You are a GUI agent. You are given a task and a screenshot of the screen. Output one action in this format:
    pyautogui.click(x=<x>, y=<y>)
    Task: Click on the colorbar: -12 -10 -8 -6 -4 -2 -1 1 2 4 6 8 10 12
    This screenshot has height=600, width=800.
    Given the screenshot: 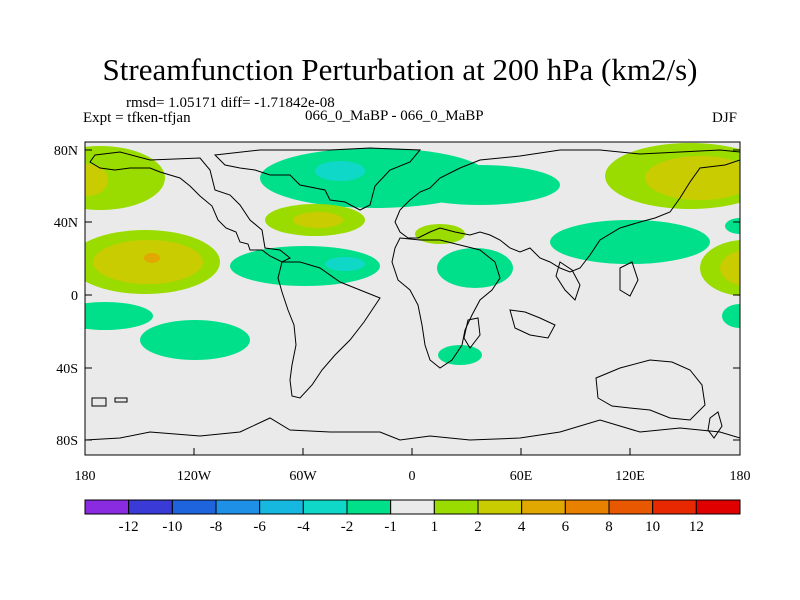 What is the action you would take?
    pyautogui.click(x=412, y=517)
    